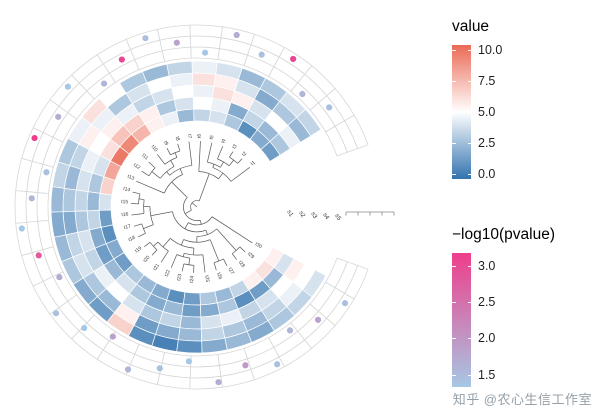  What do you see at coordinates (487, 374) in the screenshot?
I see `legend-tick-label: 1.5` at bounding box center [487, 374].